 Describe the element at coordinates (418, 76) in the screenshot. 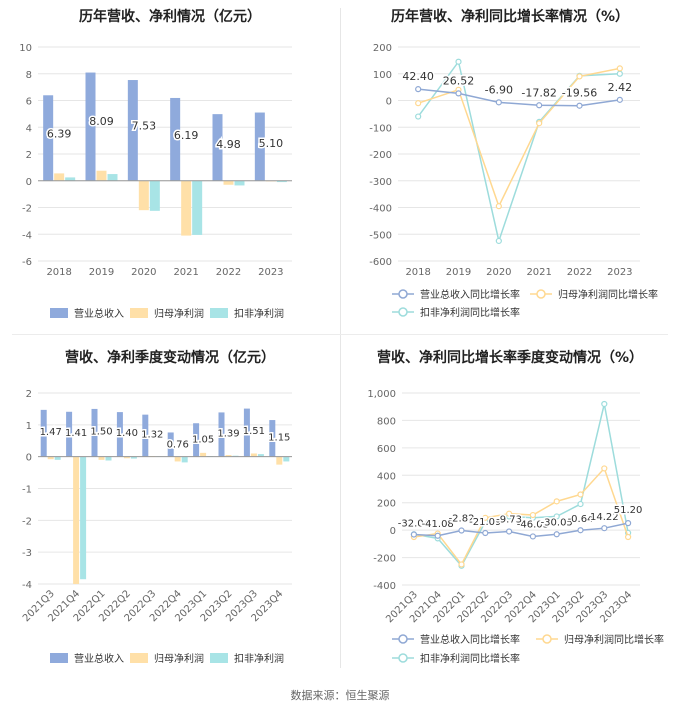

I see `data-label: 42.40` at that location.